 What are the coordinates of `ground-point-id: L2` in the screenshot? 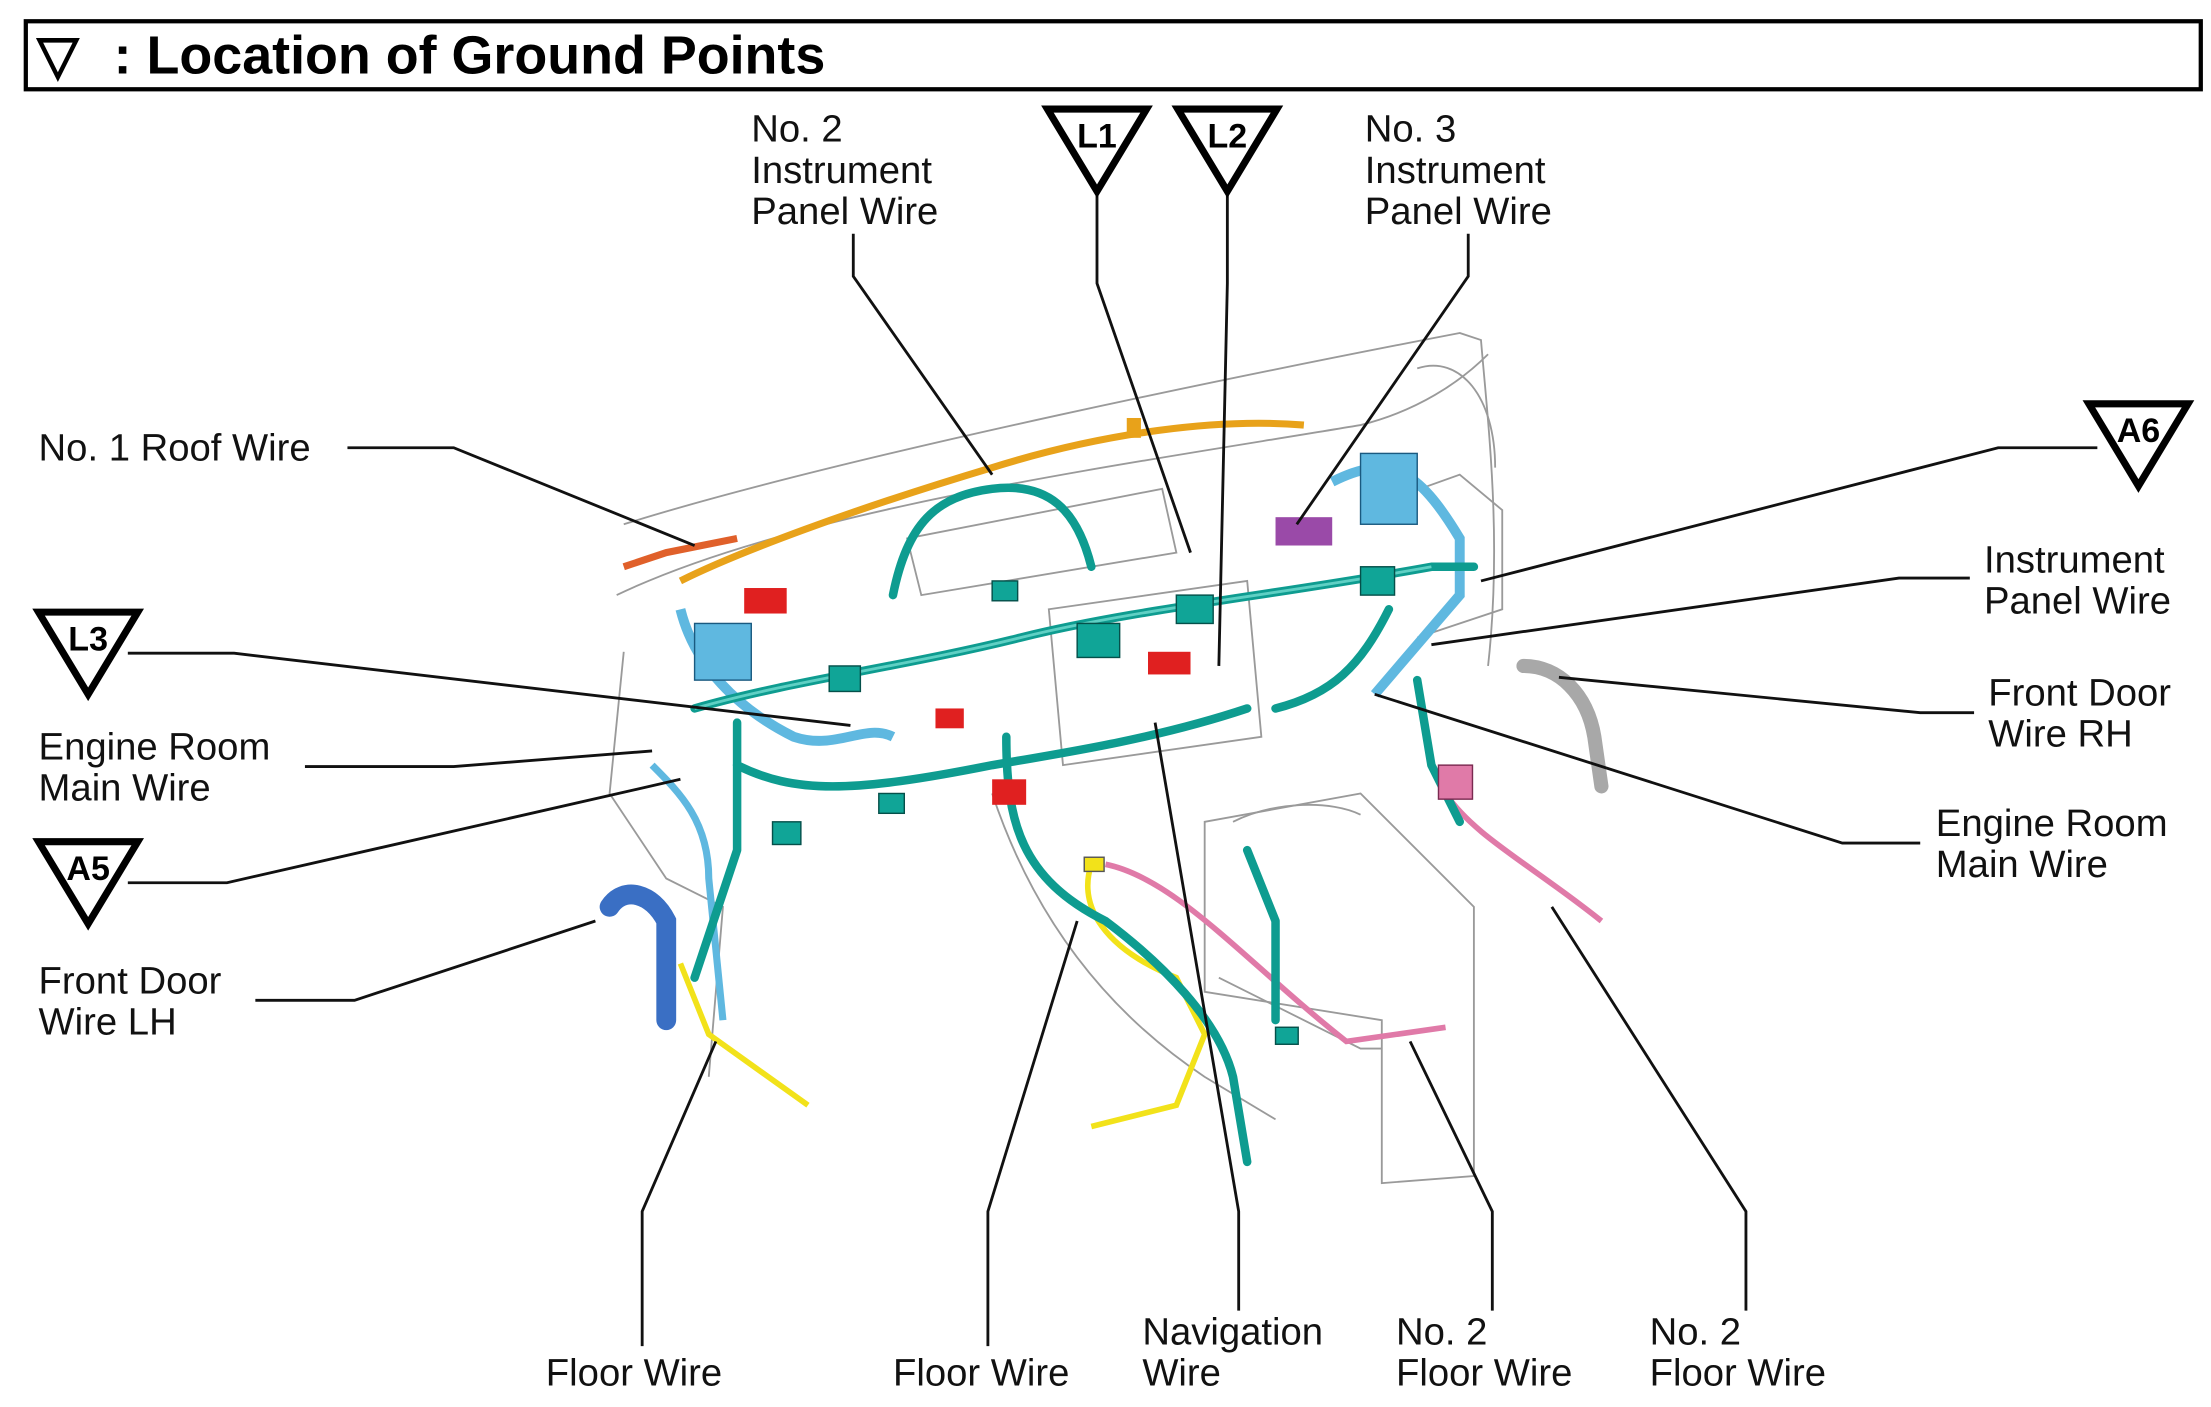 It's located at (1228, 136).